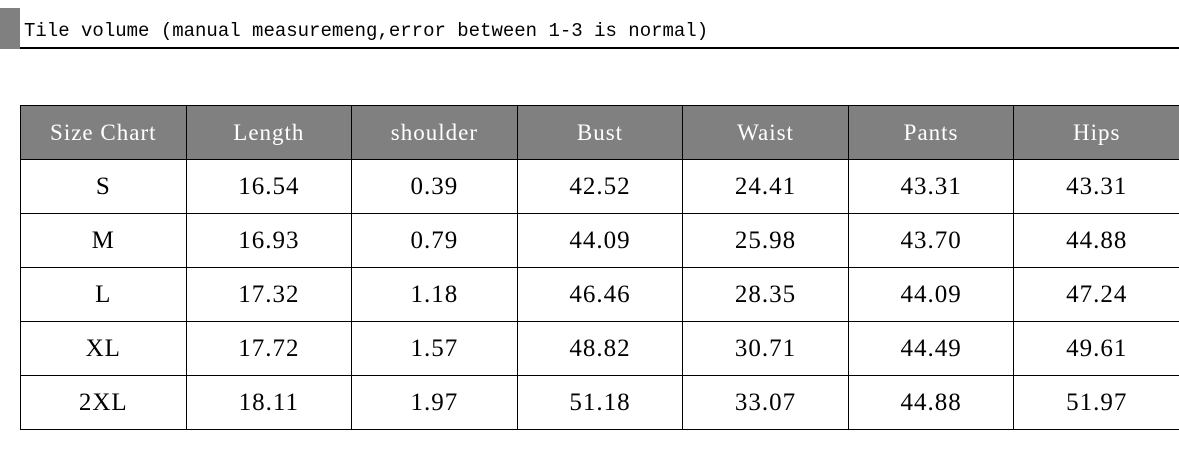 This screenshot has width=1179, height=457. I want to click on column-header: Bust, so click(600, 132).